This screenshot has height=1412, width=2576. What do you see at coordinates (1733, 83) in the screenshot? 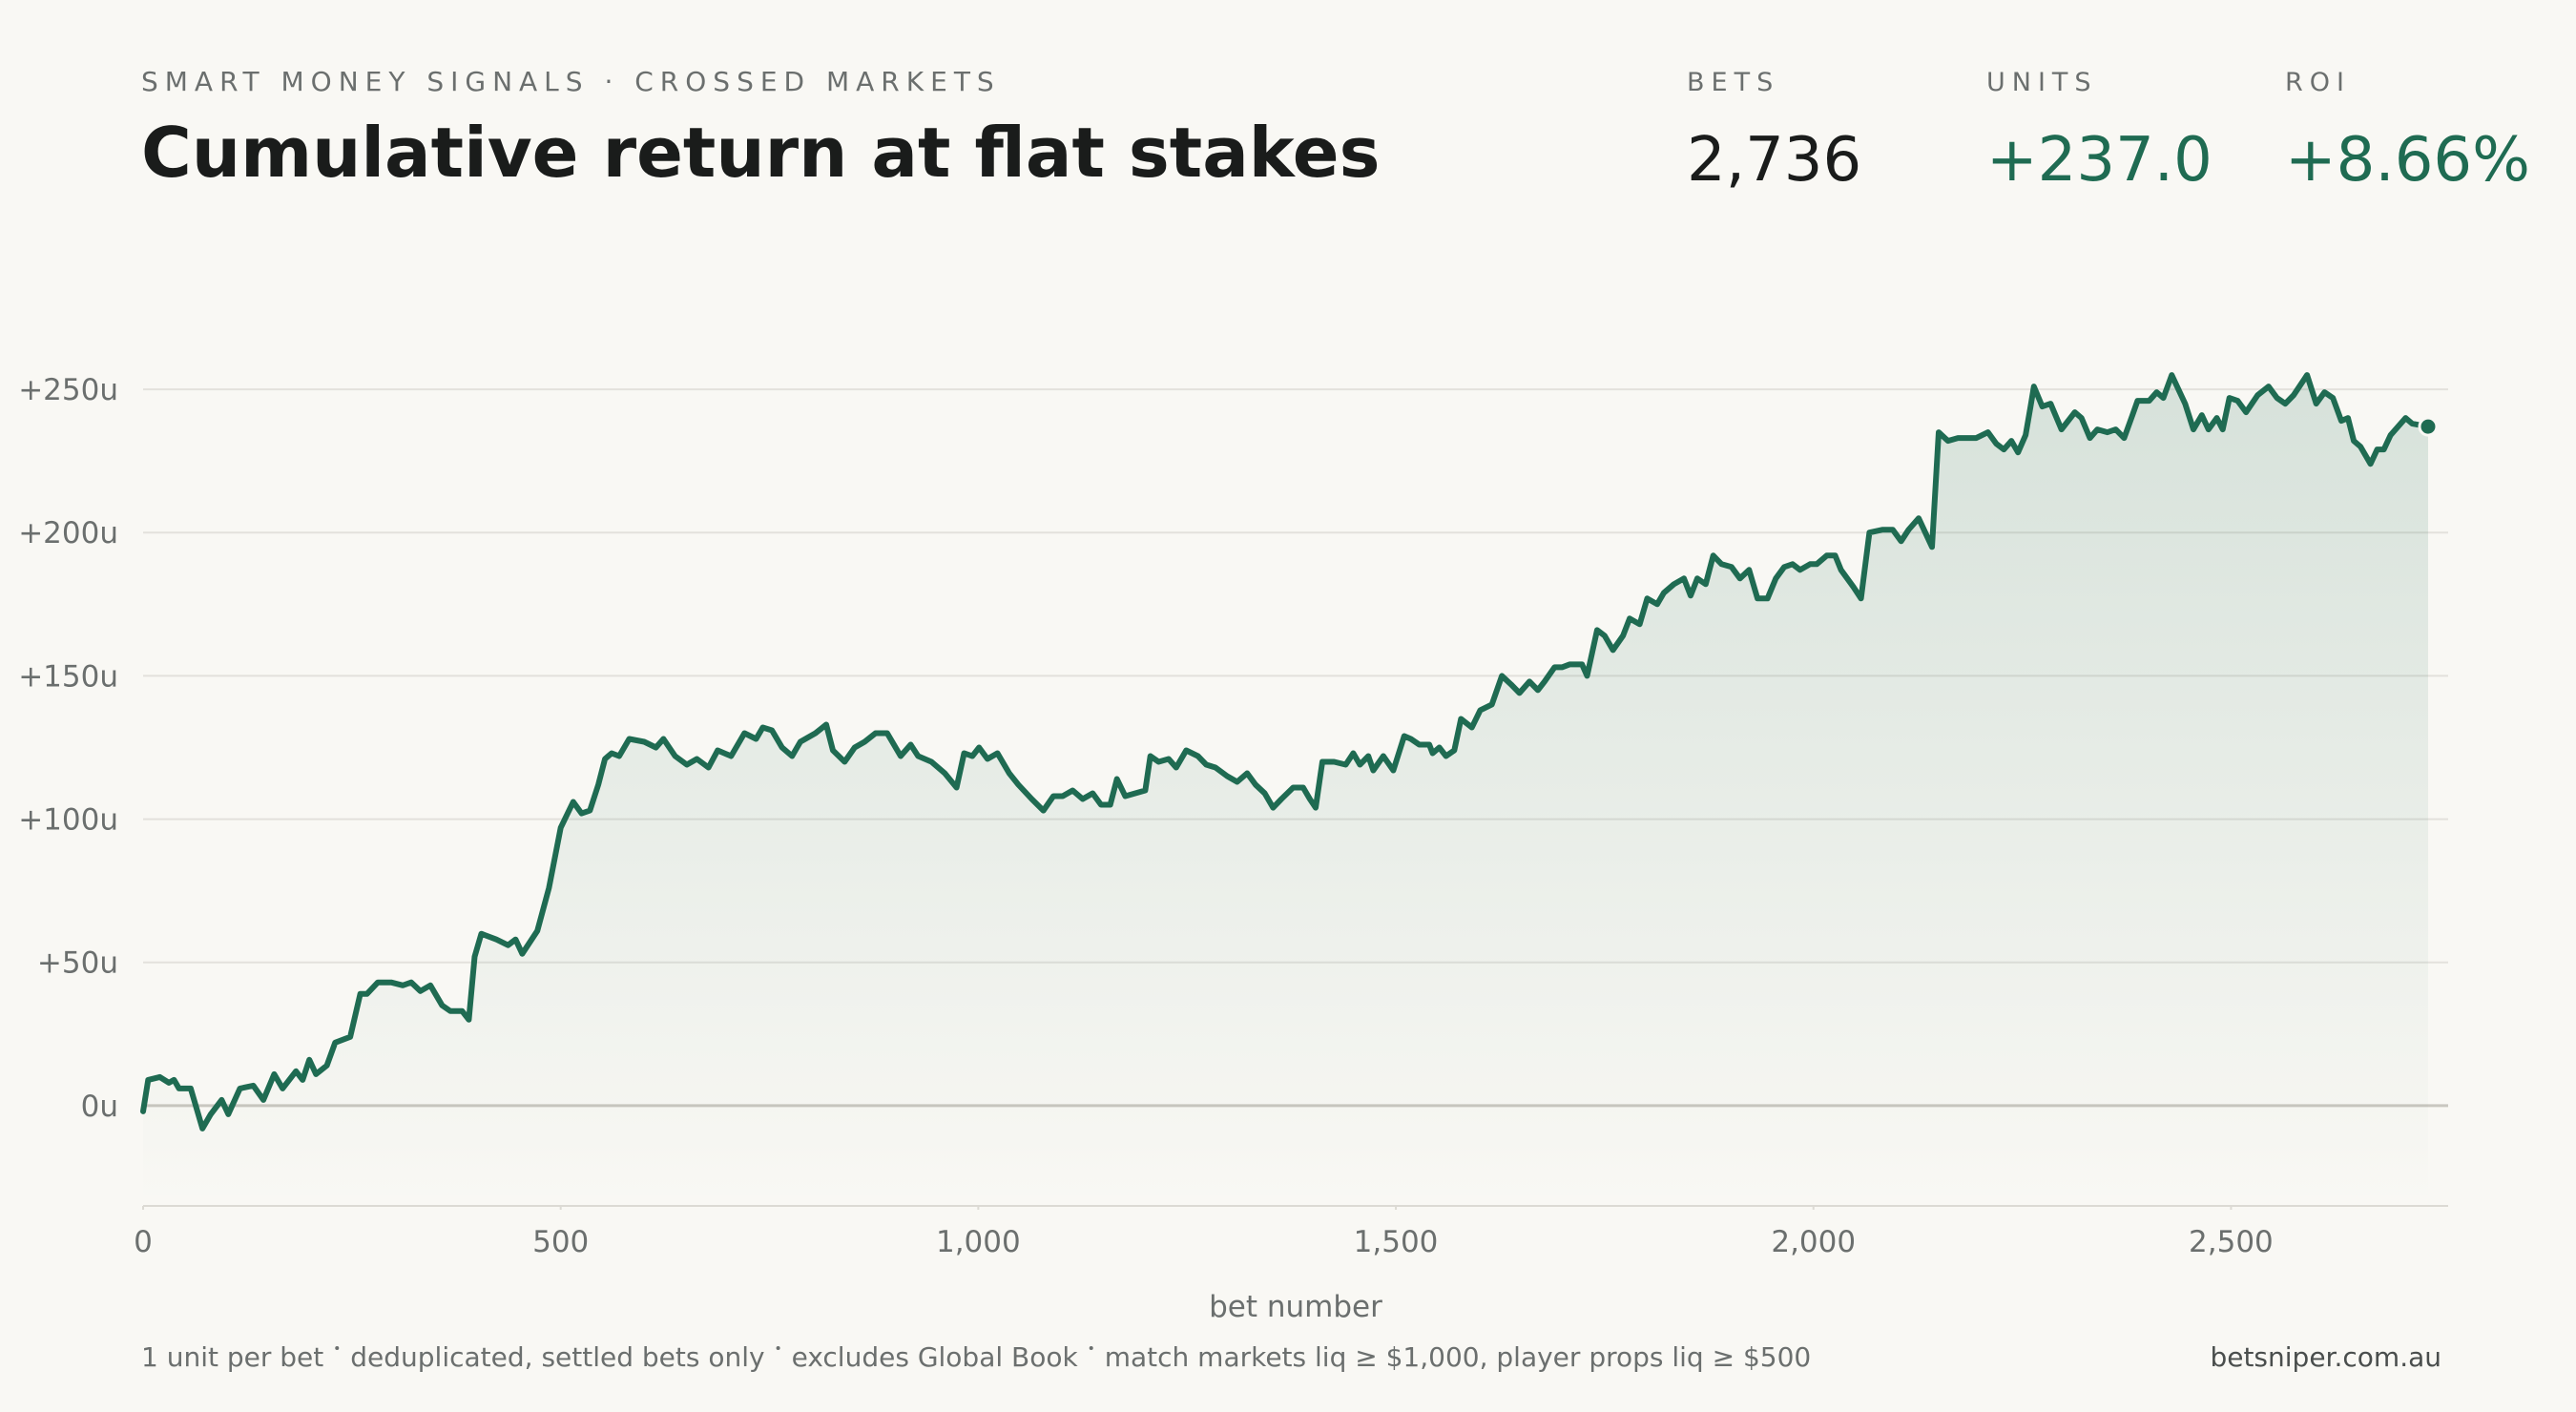
I see `stat-label: BETS` at bounding box center [1733, 83].